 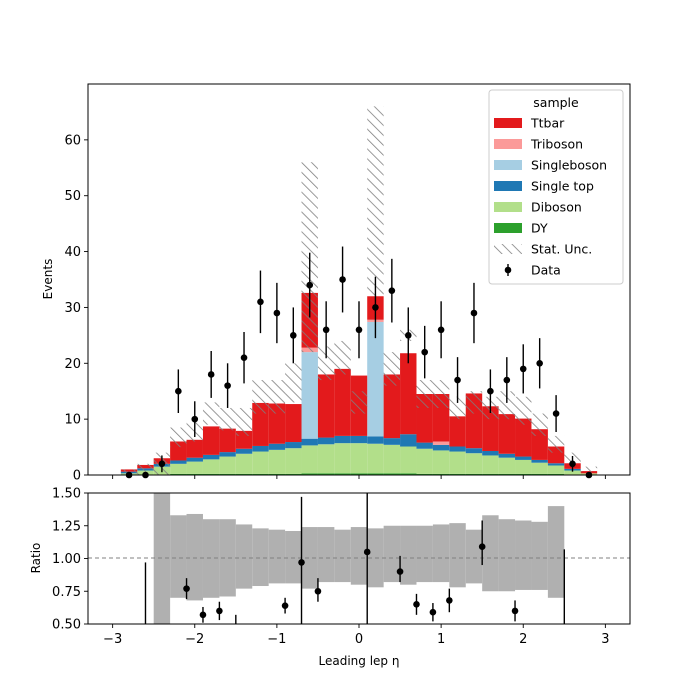 What do you see at coordinates (508, 249) in the screenshot?
I see `legend-swatch-stat-unc` at bounding box center [508, 249].